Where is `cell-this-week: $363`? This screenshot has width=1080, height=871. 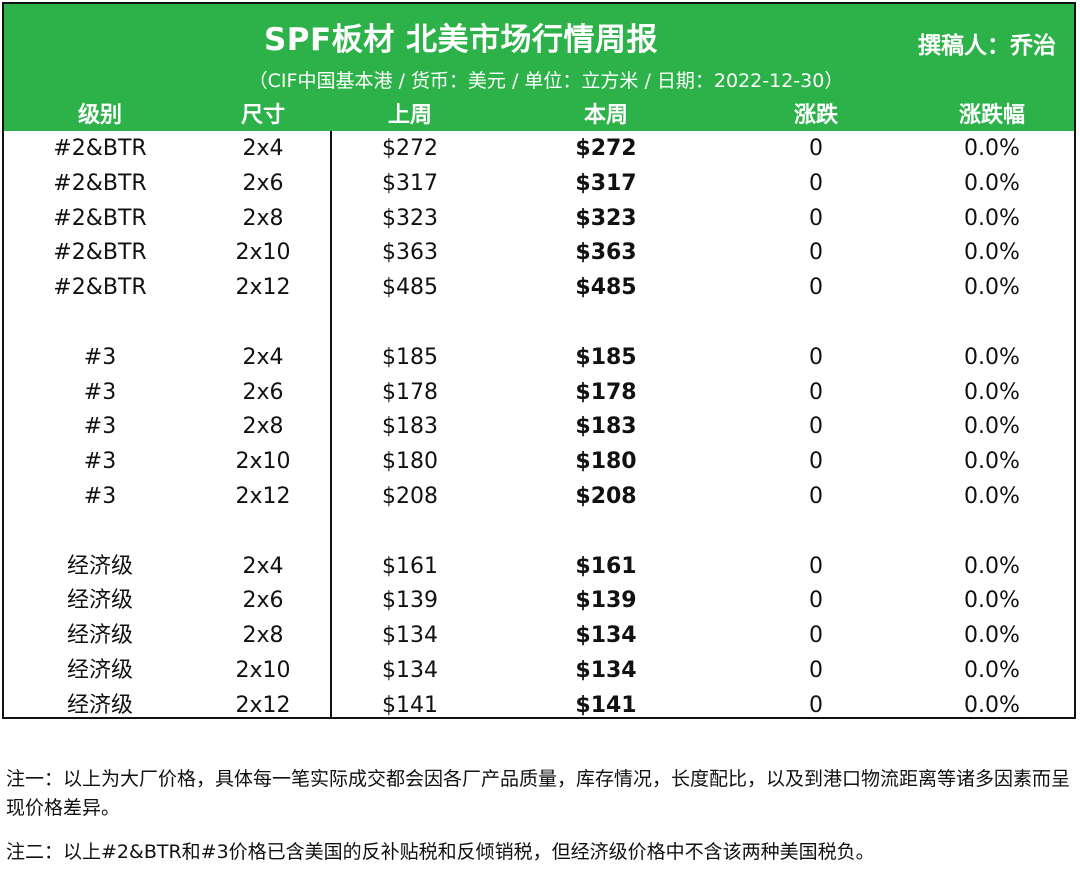 cell-this-week: $363 is located at coordinates (606, 253).